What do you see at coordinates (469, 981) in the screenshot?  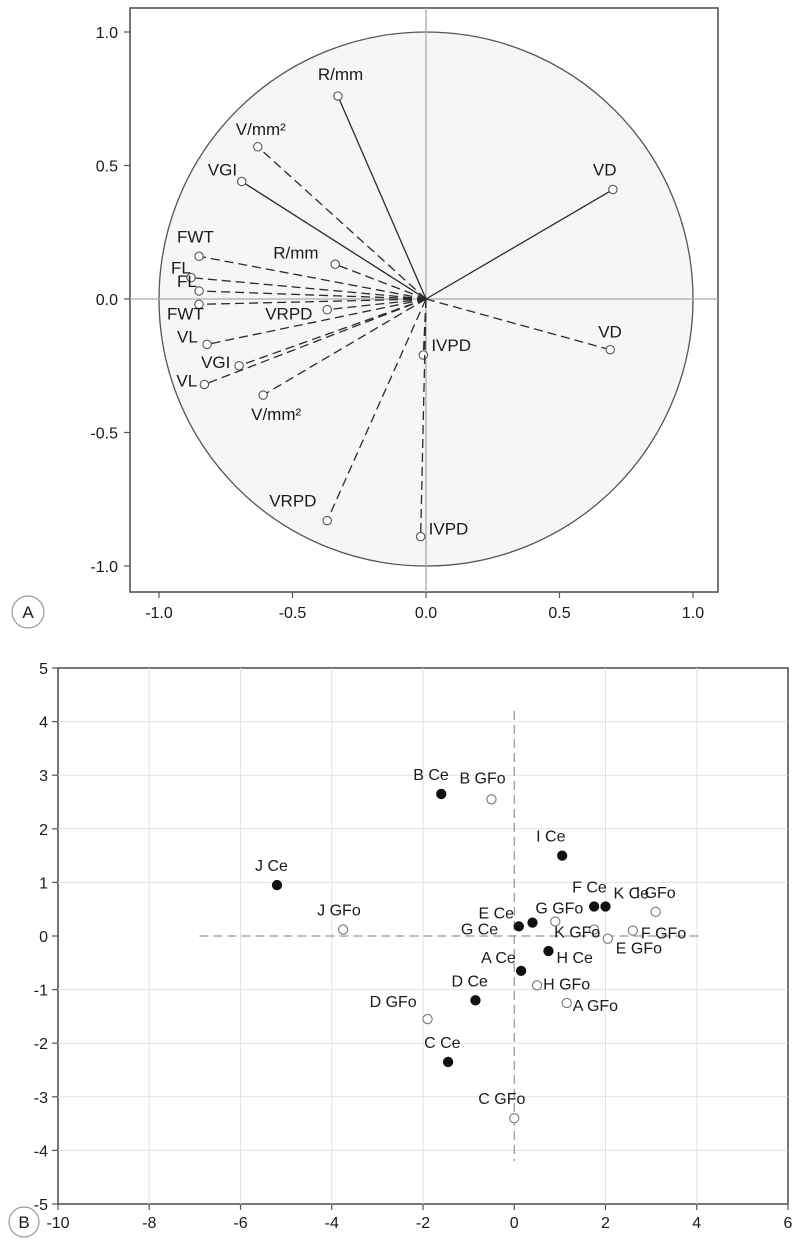 I see `point-label: D Ce` at bounding box center [469, 981].